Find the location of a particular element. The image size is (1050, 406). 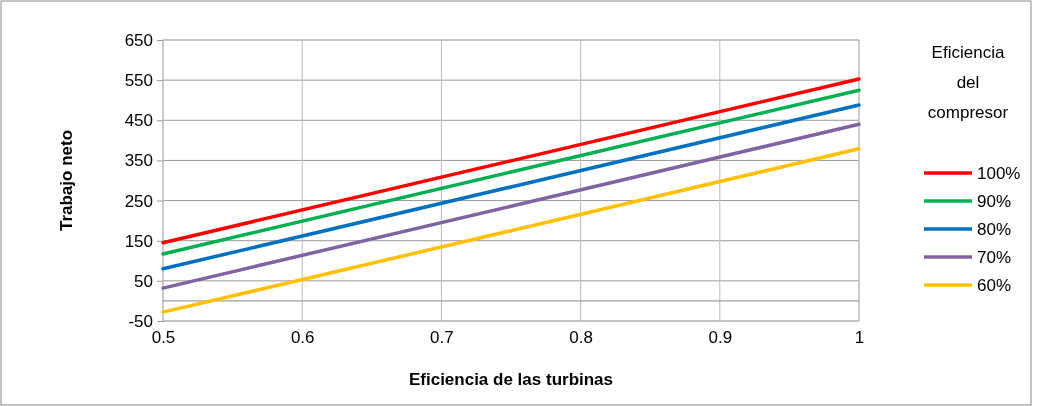

y-tick-label: 150 is located at coordinates (138, 241).